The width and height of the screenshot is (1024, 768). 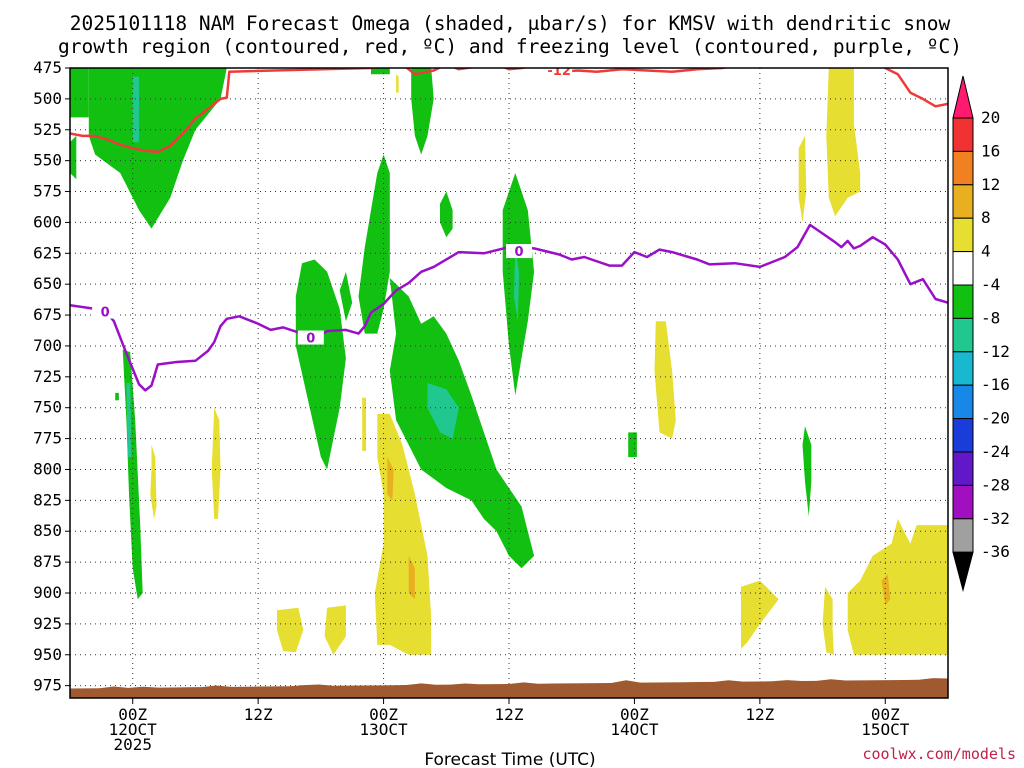 What do you see at coordinates (47, 654) in the screenshot?
I see `y-tick-label: 950` at bounding box center [47, 654].